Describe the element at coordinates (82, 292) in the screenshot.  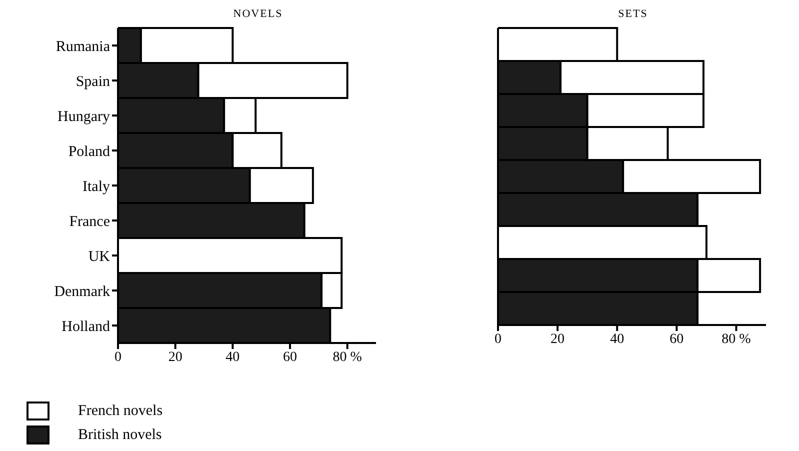
I see `y-tick-label: Denmark` at that location.